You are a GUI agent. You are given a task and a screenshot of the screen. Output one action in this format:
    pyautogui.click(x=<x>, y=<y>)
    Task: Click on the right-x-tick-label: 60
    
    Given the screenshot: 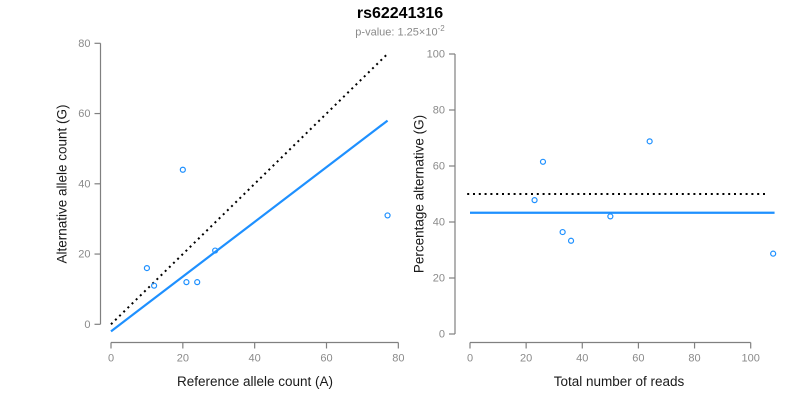 What is the action you would take?
    pyautogui.click(x=638, y=359)
    